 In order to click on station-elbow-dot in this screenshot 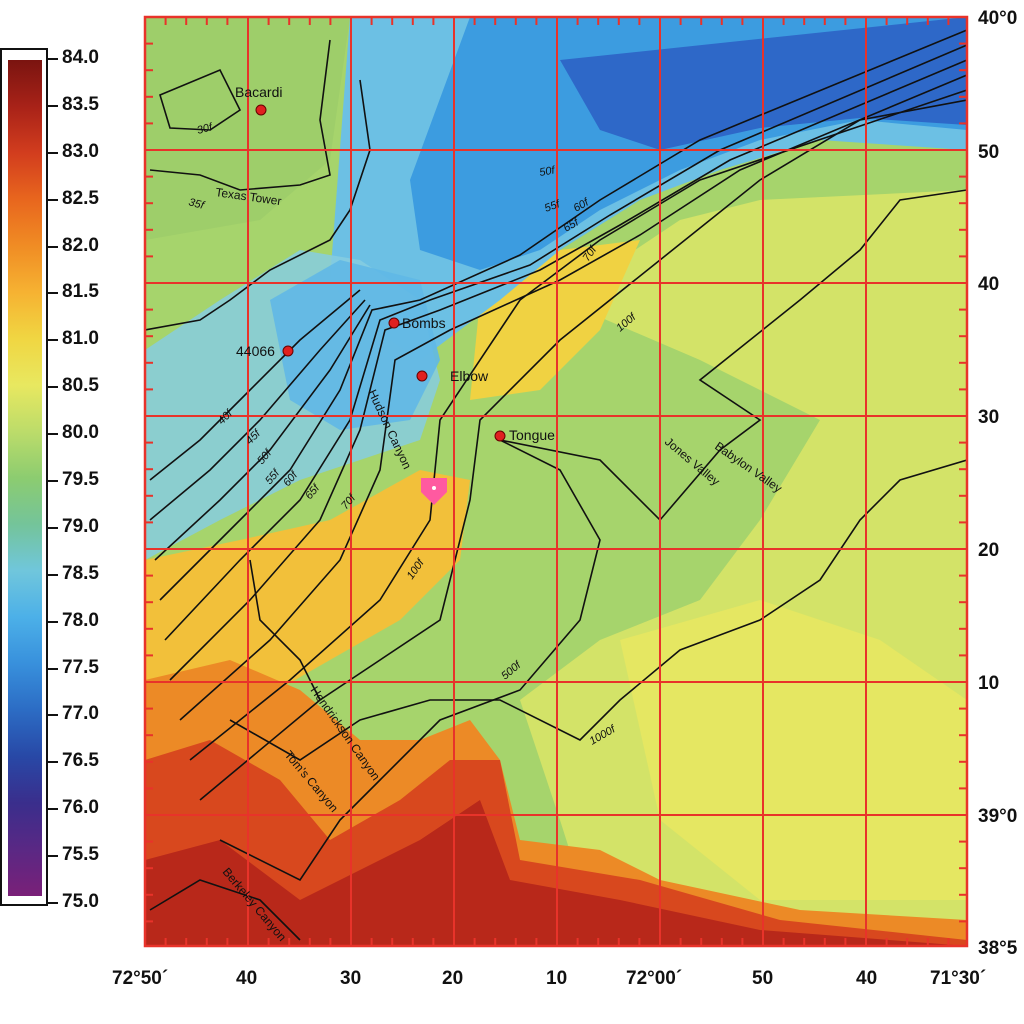, I will do `click(422, 376)`.